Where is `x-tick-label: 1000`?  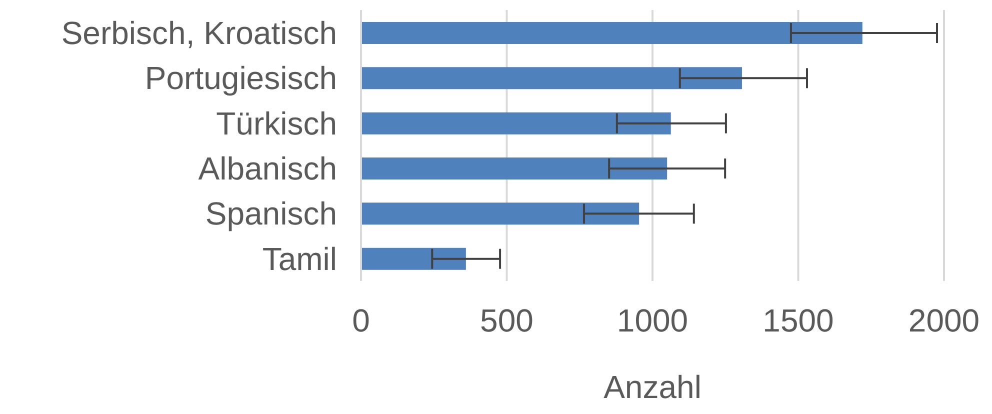 x-tick-label: 1000 is located at coordinates (652, 320).